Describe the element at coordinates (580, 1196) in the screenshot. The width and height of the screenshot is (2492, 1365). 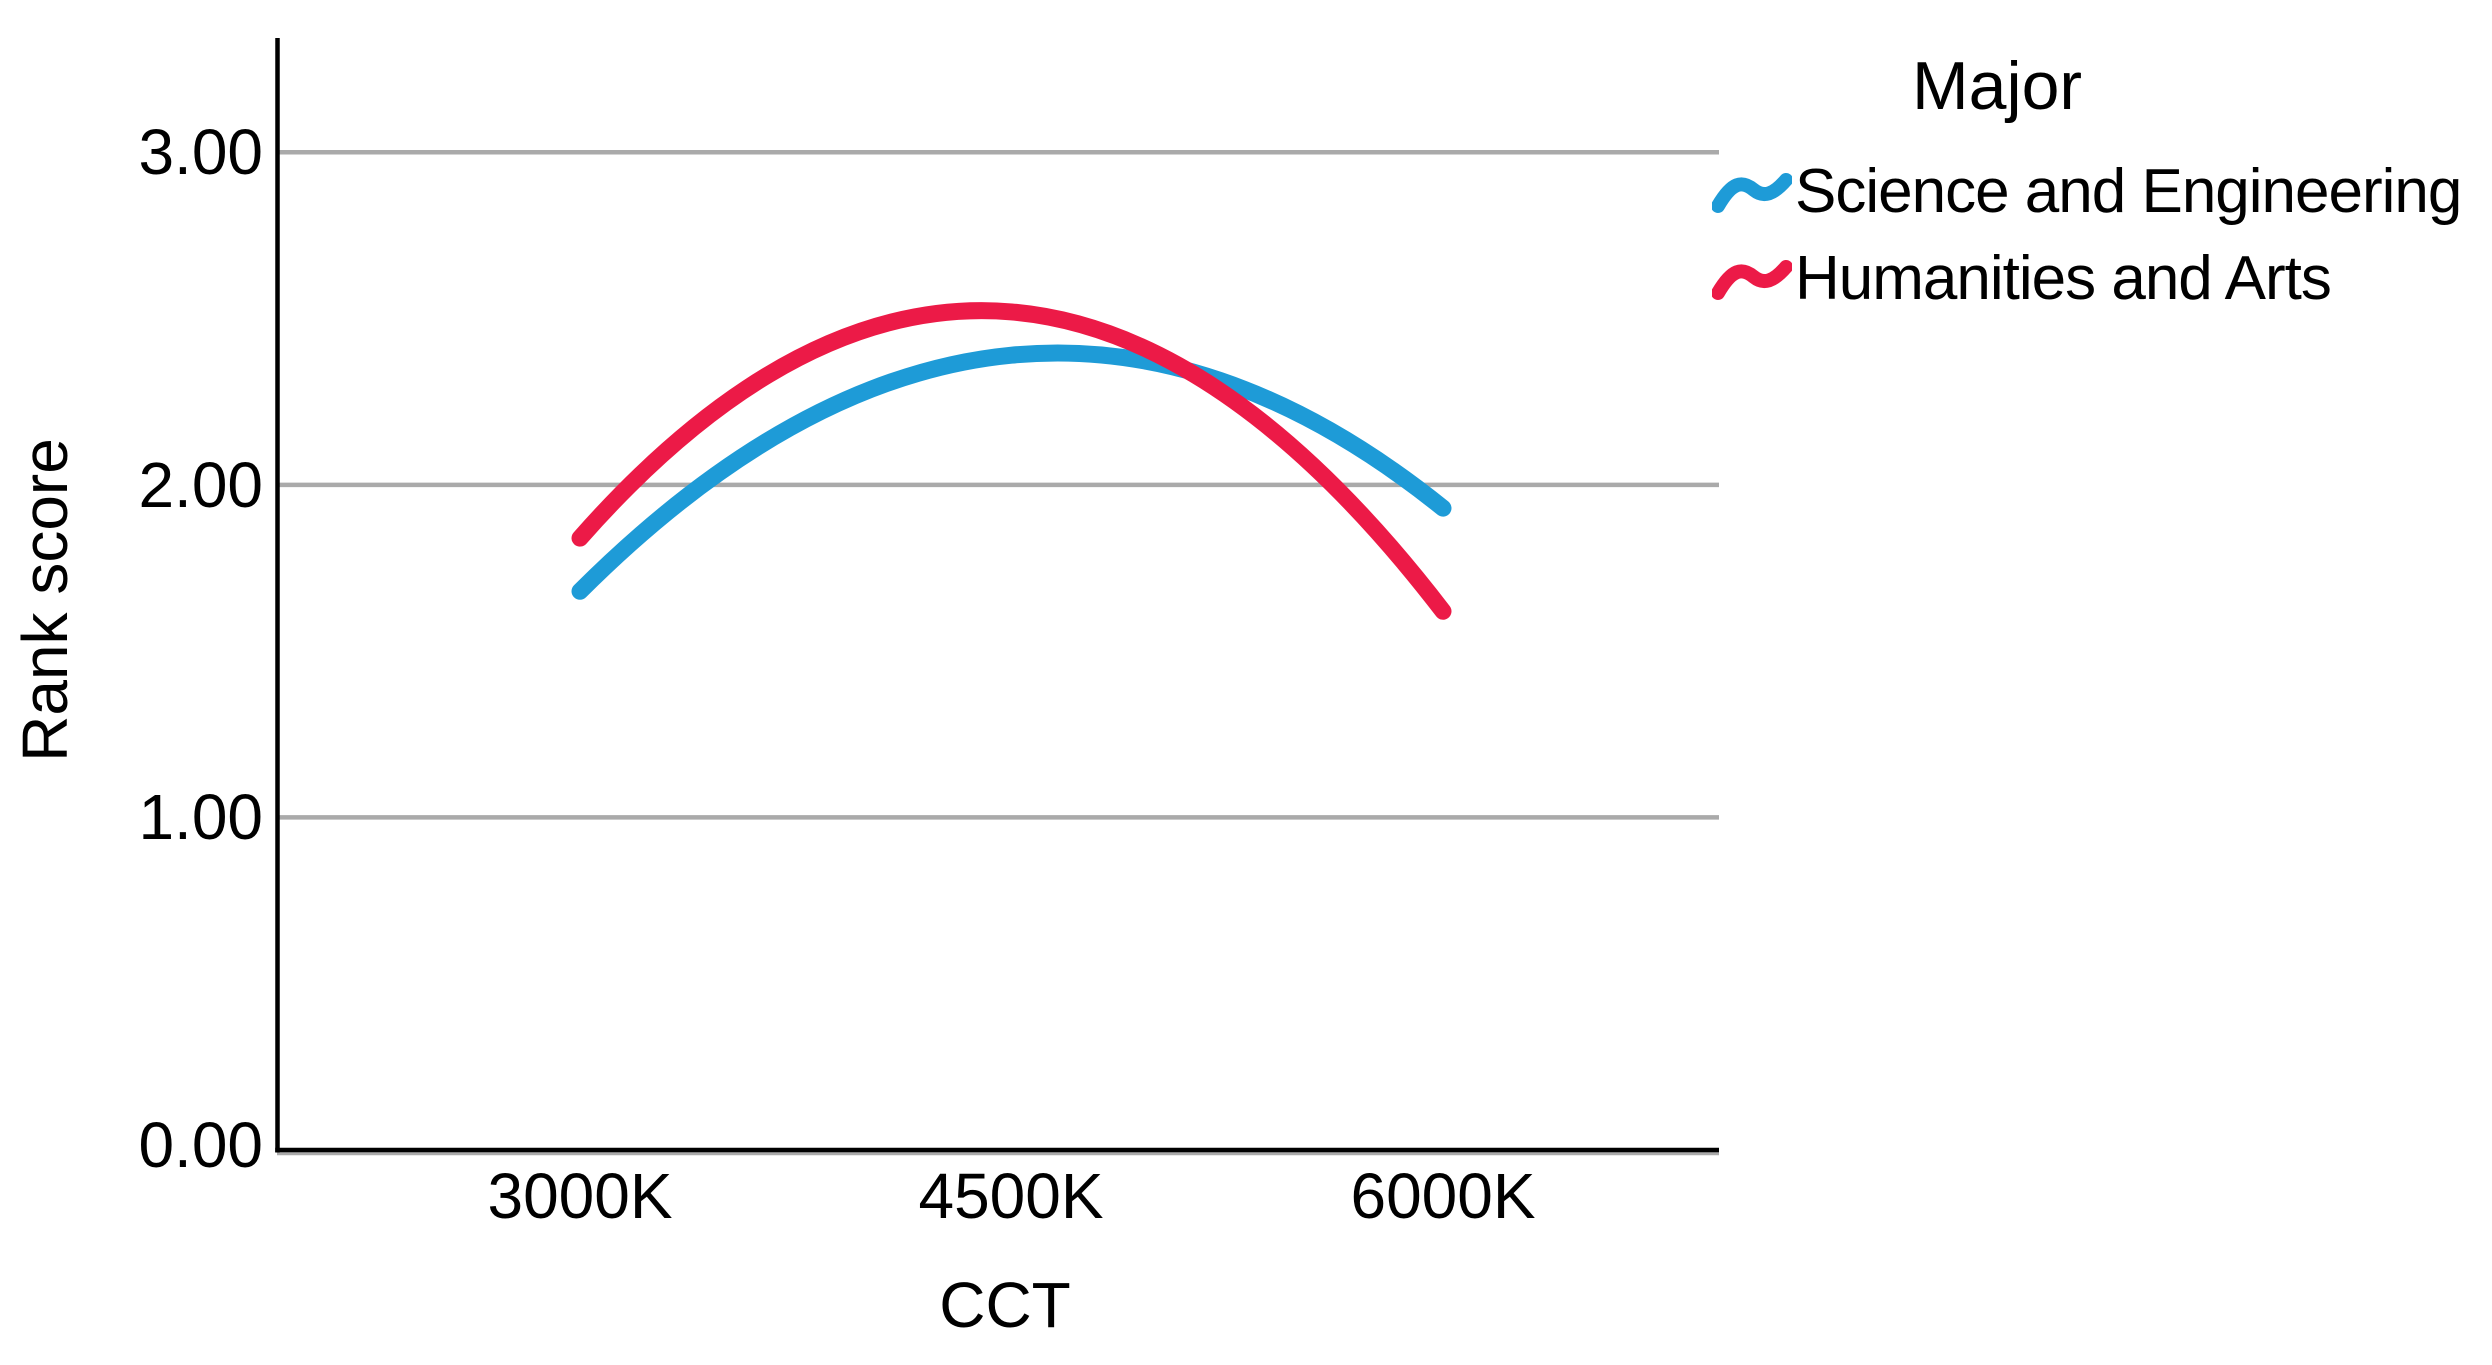
I see `x-tick-3000k: 3000K` at that location.